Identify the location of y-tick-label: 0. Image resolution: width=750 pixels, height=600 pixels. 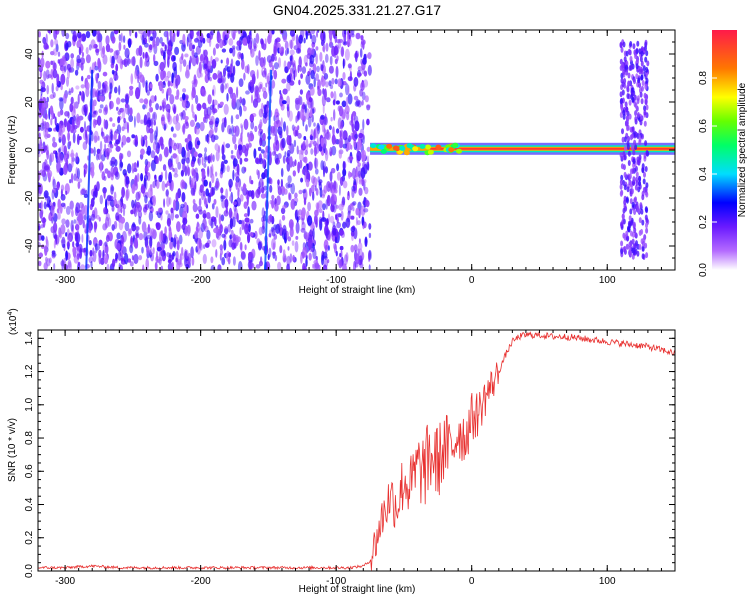
(29, 150).